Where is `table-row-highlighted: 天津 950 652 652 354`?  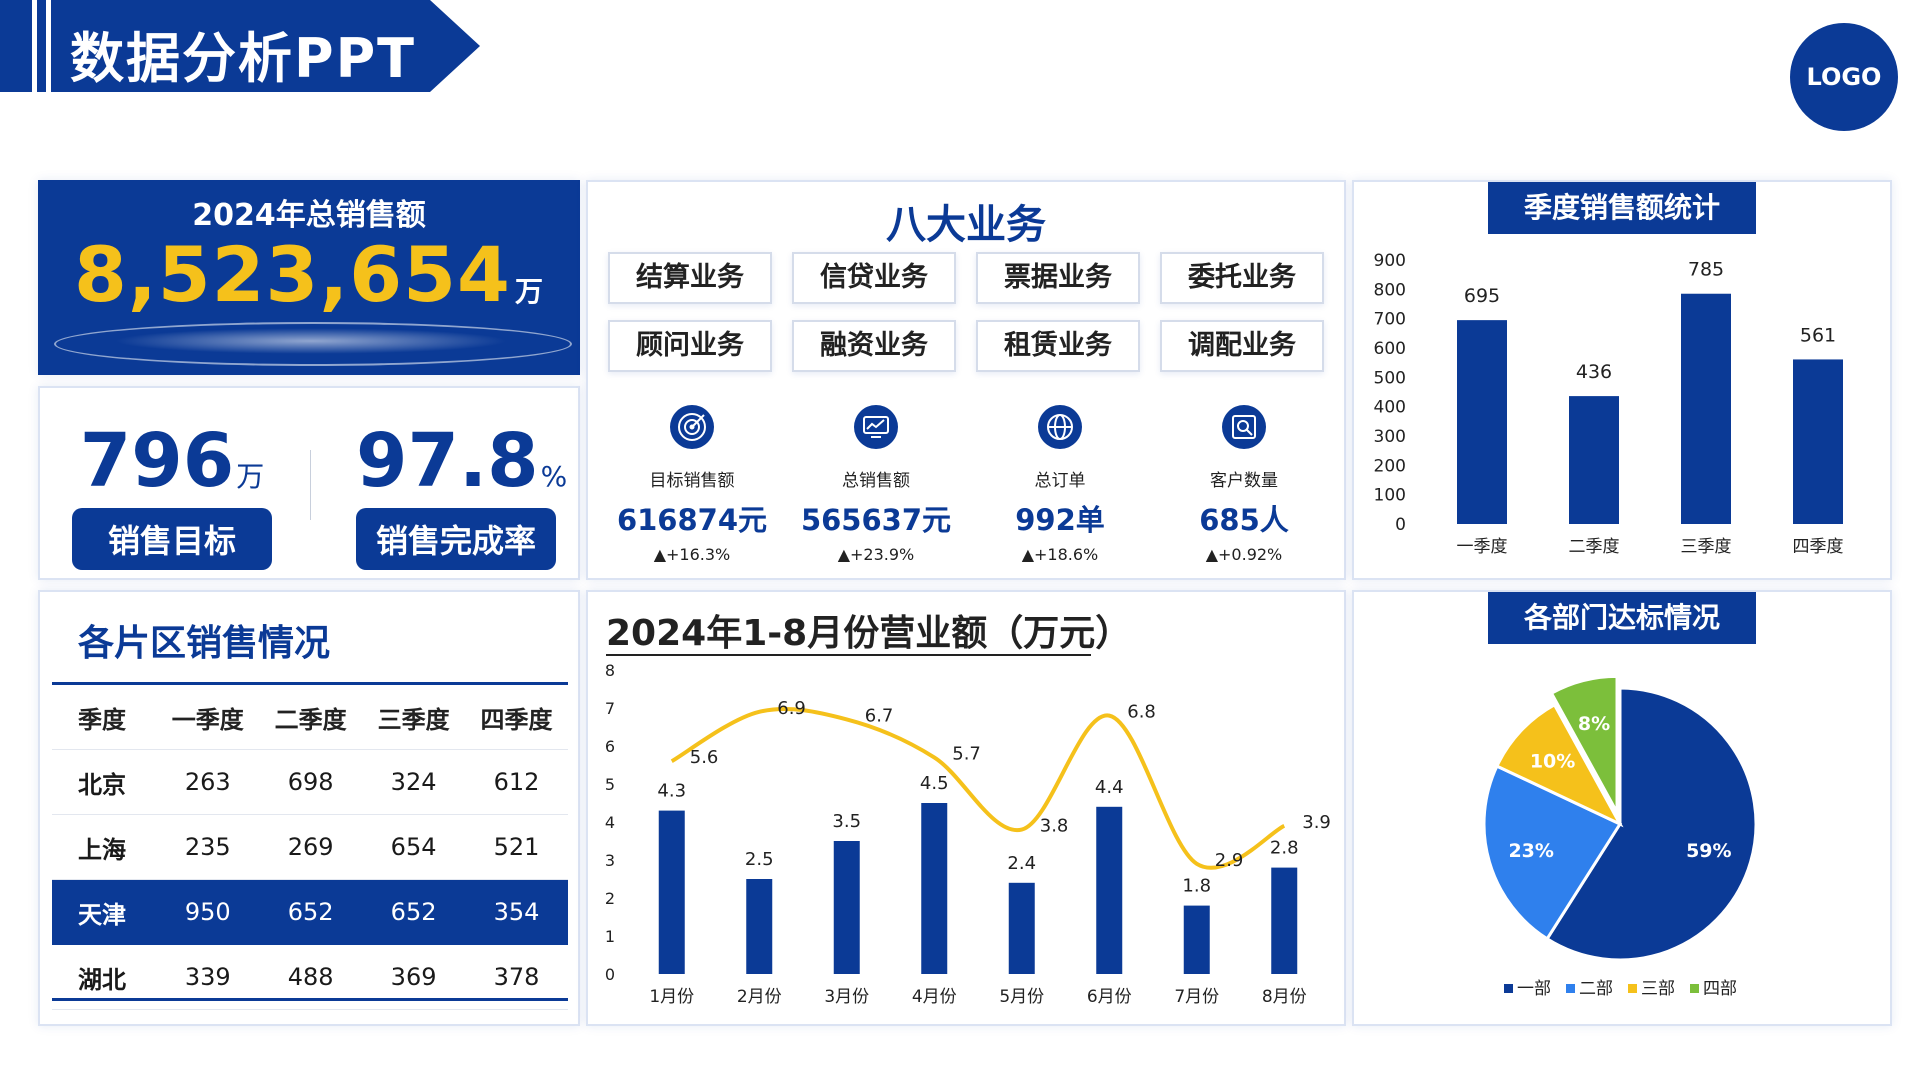 table-row-highlighted: 天津 950 652 652 354 is located at coordinates (310, 912).